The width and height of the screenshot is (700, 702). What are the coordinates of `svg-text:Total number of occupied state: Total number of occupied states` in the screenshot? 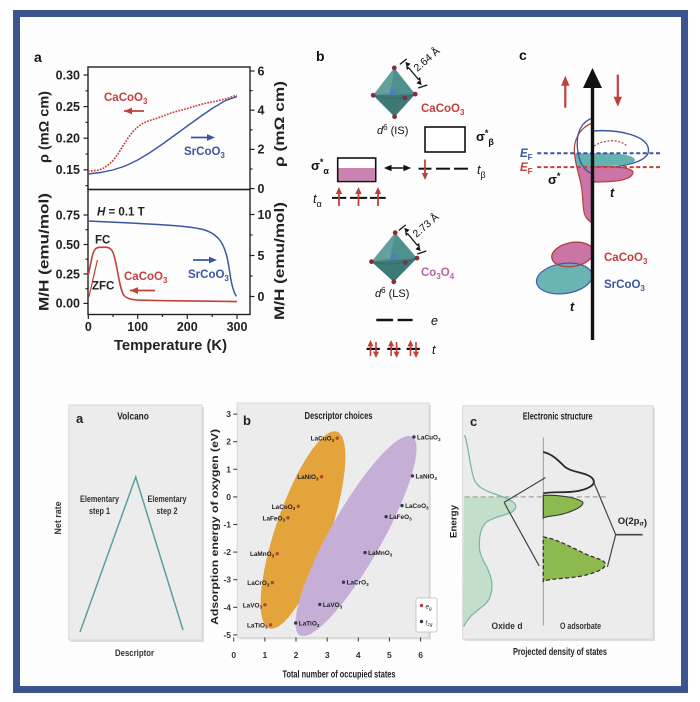 It's located at (339, 675).